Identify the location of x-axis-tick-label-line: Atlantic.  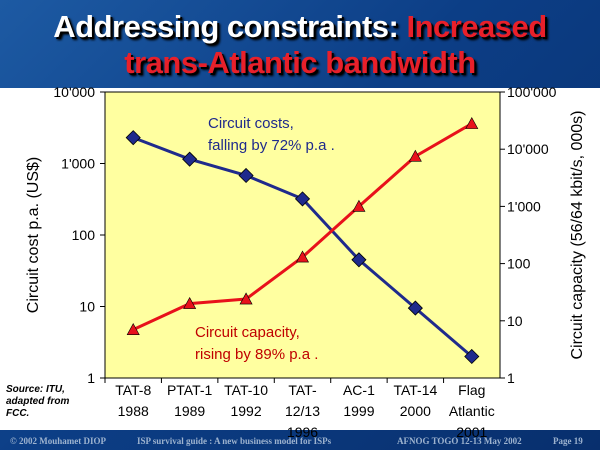
(472, 411).